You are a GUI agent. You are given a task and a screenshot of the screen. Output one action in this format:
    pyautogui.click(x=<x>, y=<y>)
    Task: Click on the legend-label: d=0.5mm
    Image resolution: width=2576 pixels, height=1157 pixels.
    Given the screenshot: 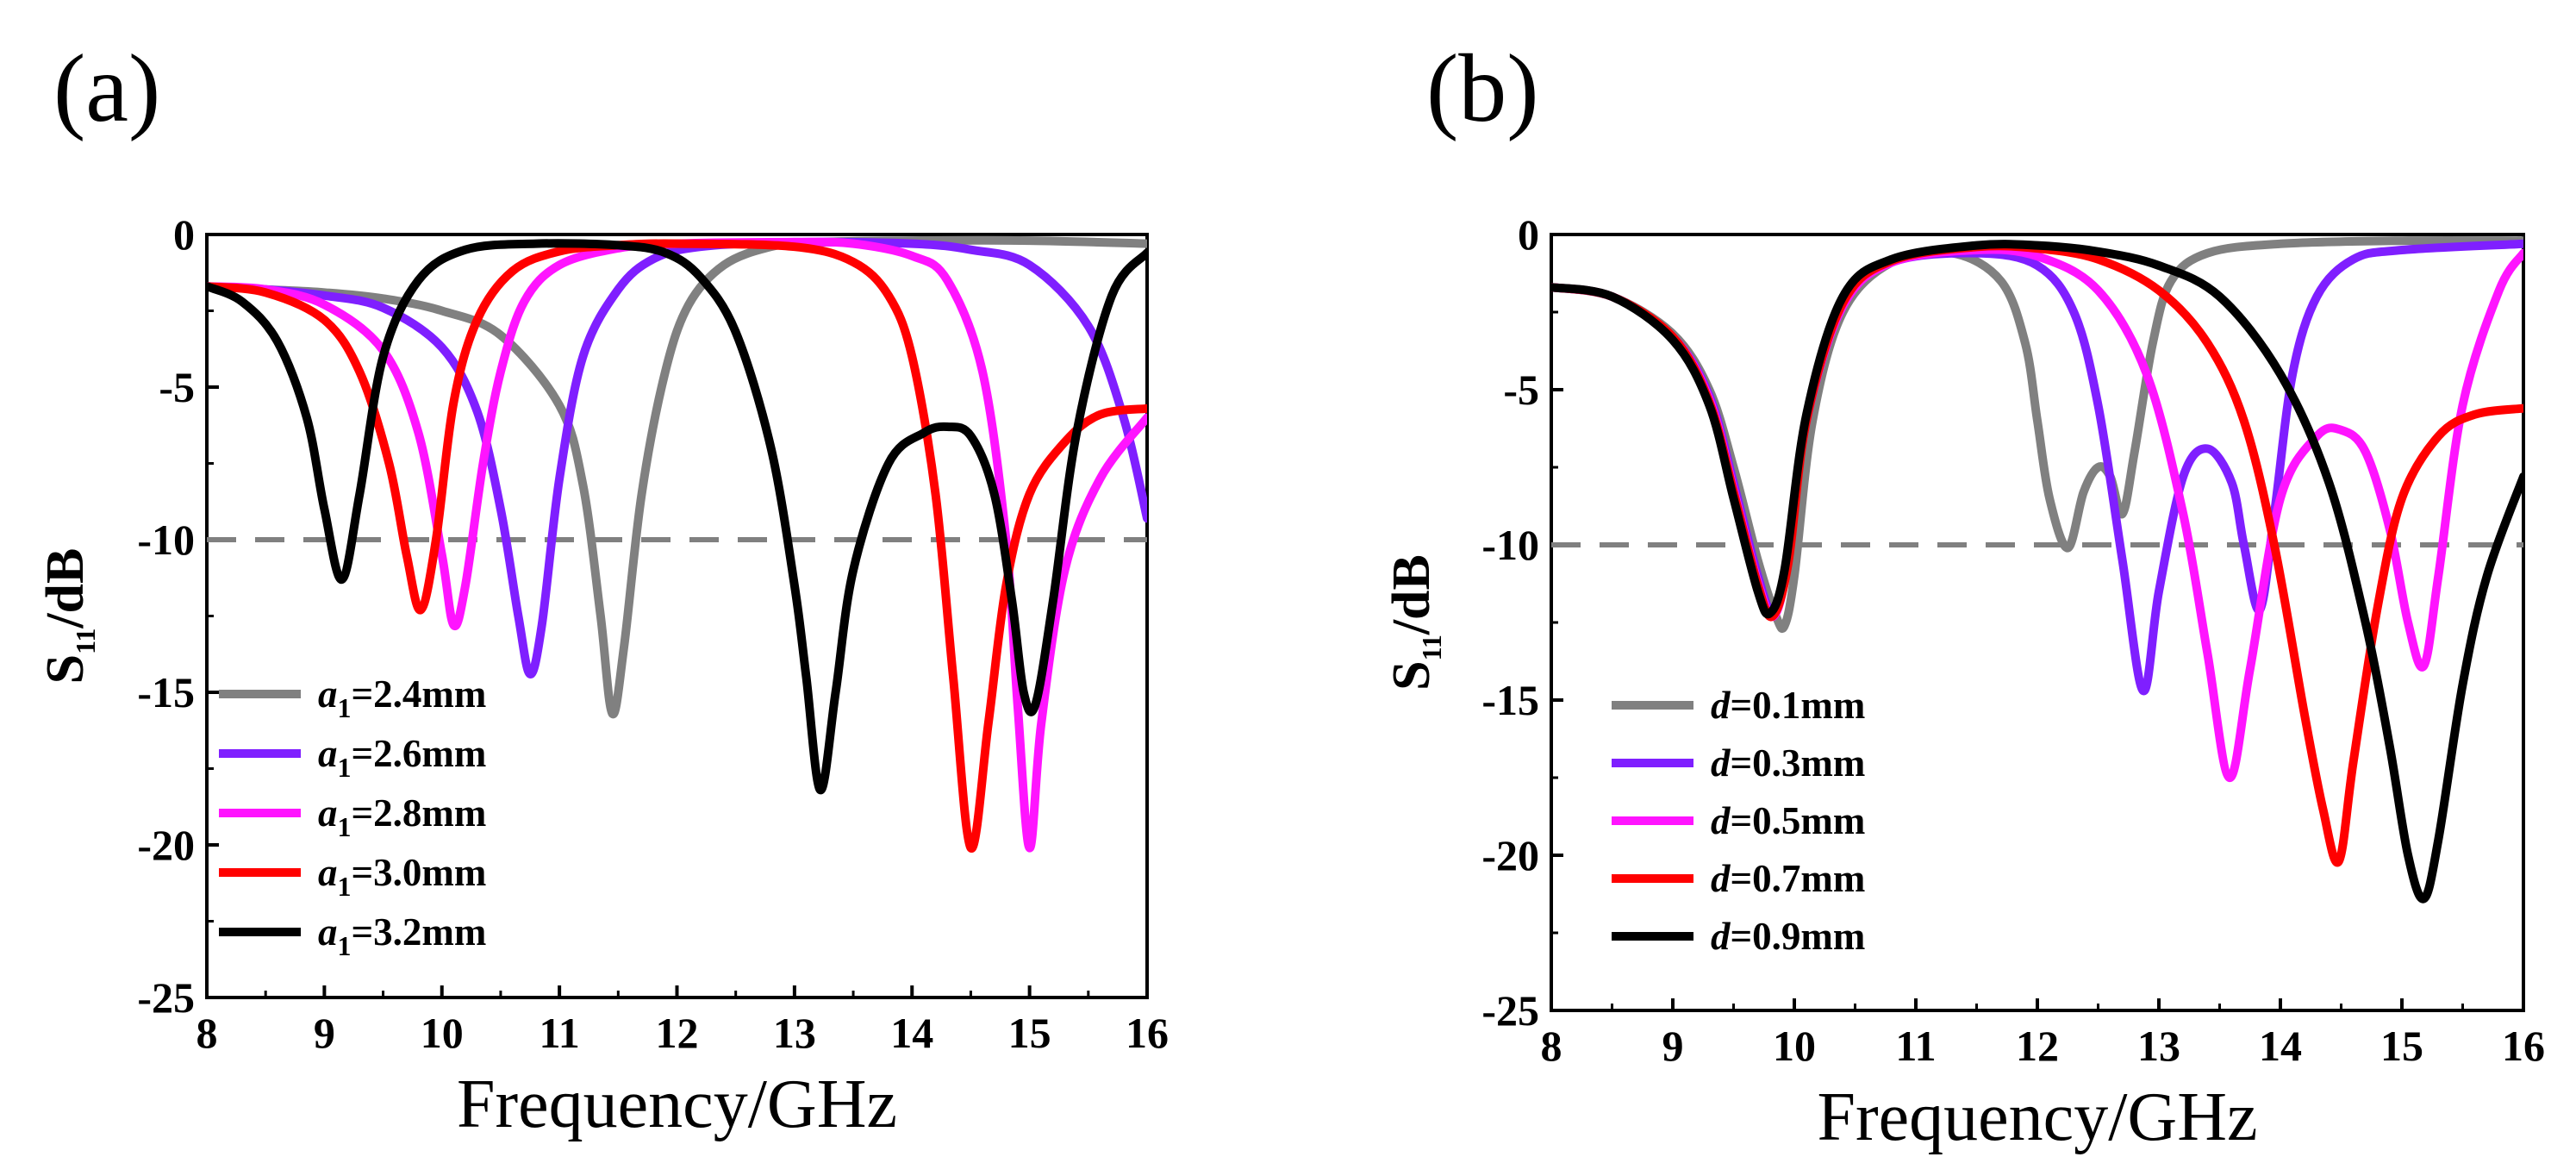 What is the action you would take?
    pyautogui.click(x=1788, y=821)
    